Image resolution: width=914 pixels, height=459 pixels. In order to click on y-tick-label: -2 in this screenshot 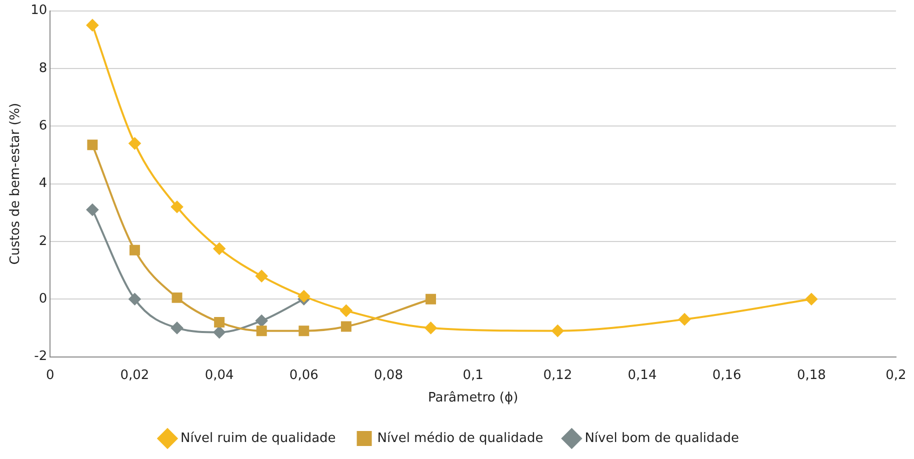, I will do `click(41, 356)`.